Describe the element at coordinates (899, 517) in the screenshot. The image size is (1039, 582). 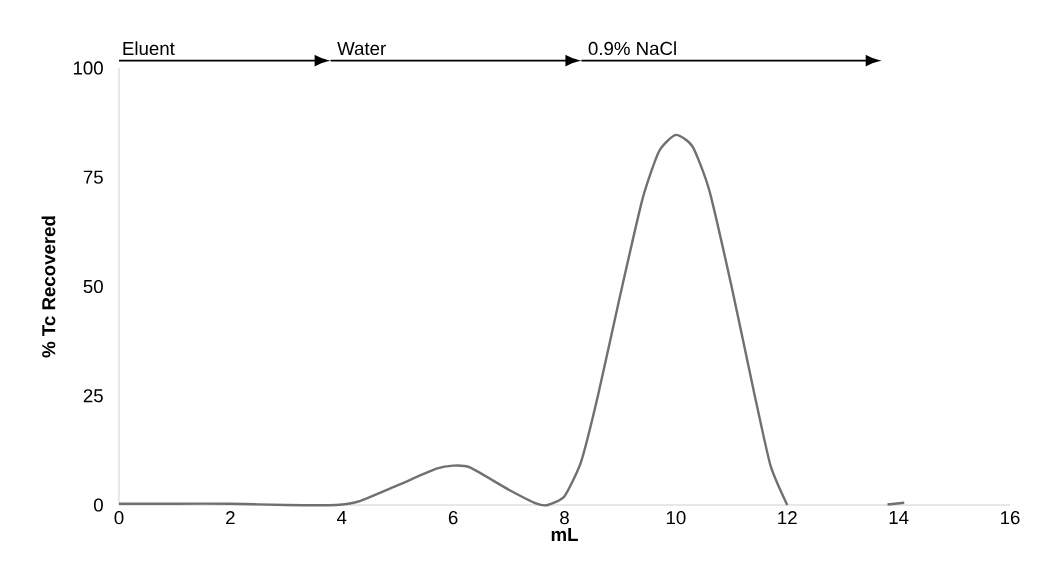
I see `x-tick-label: 14` at that location.